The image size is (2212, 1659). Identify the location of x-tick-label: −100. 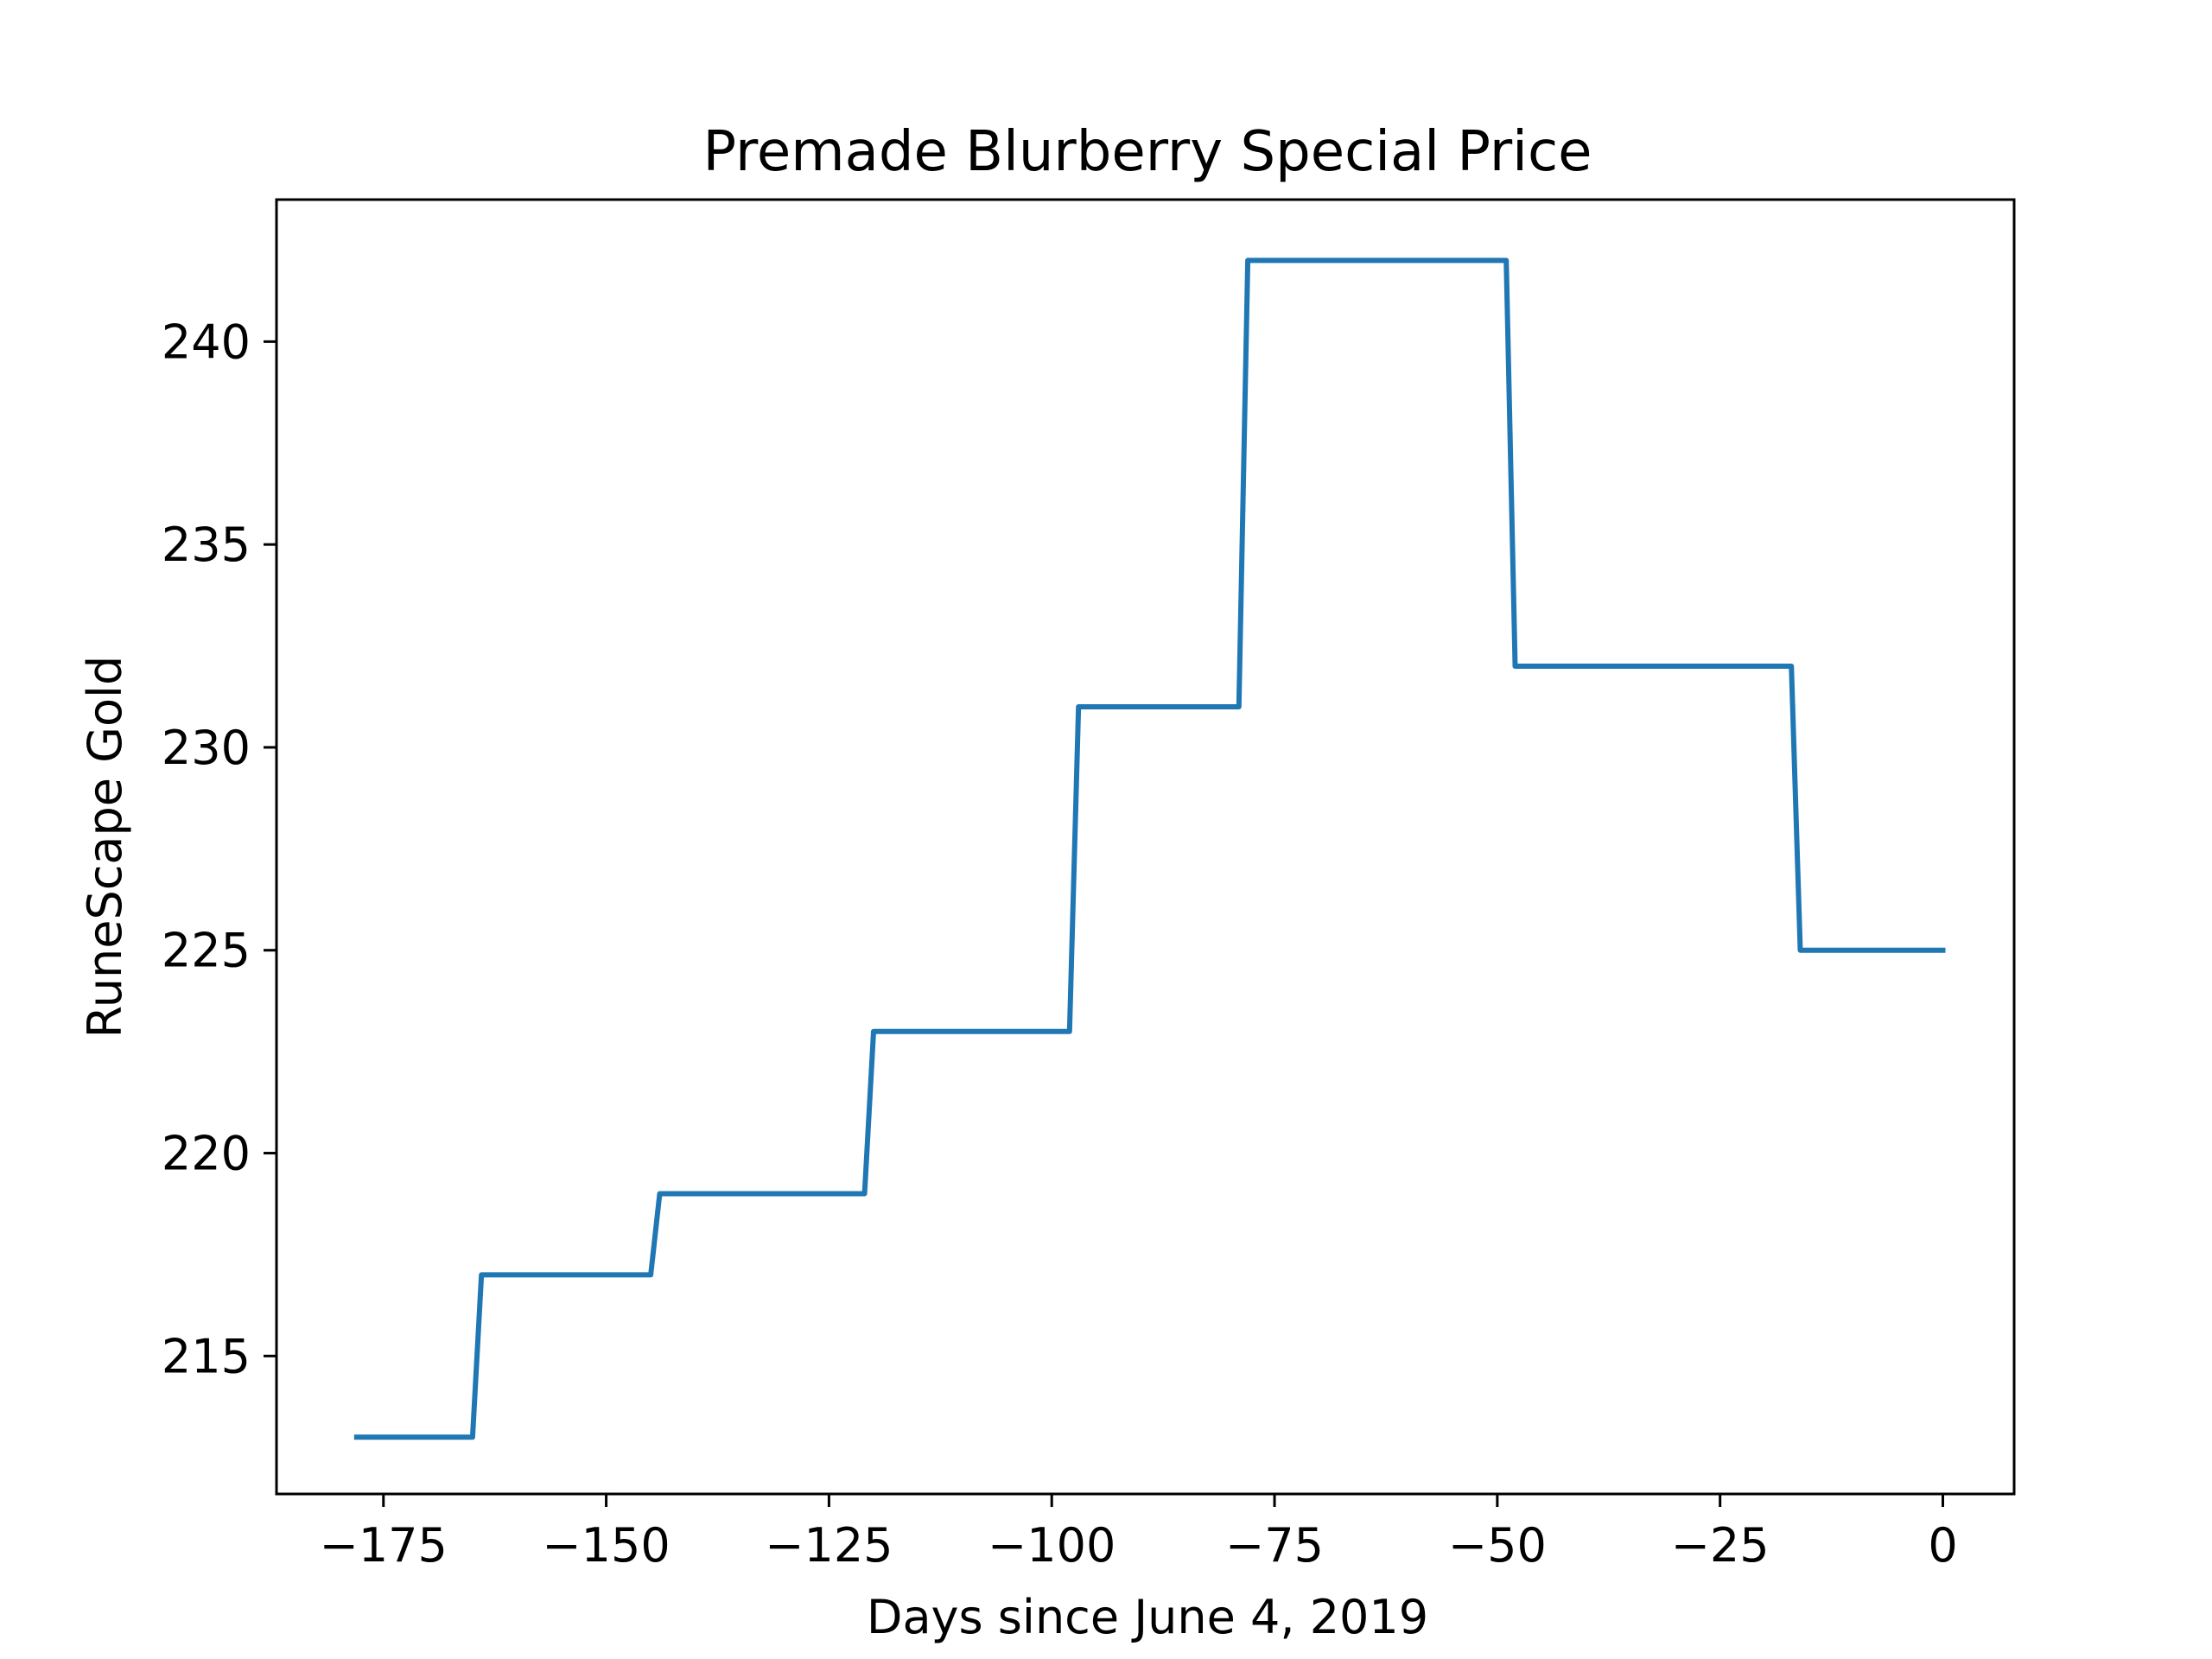
(1052, 1545).